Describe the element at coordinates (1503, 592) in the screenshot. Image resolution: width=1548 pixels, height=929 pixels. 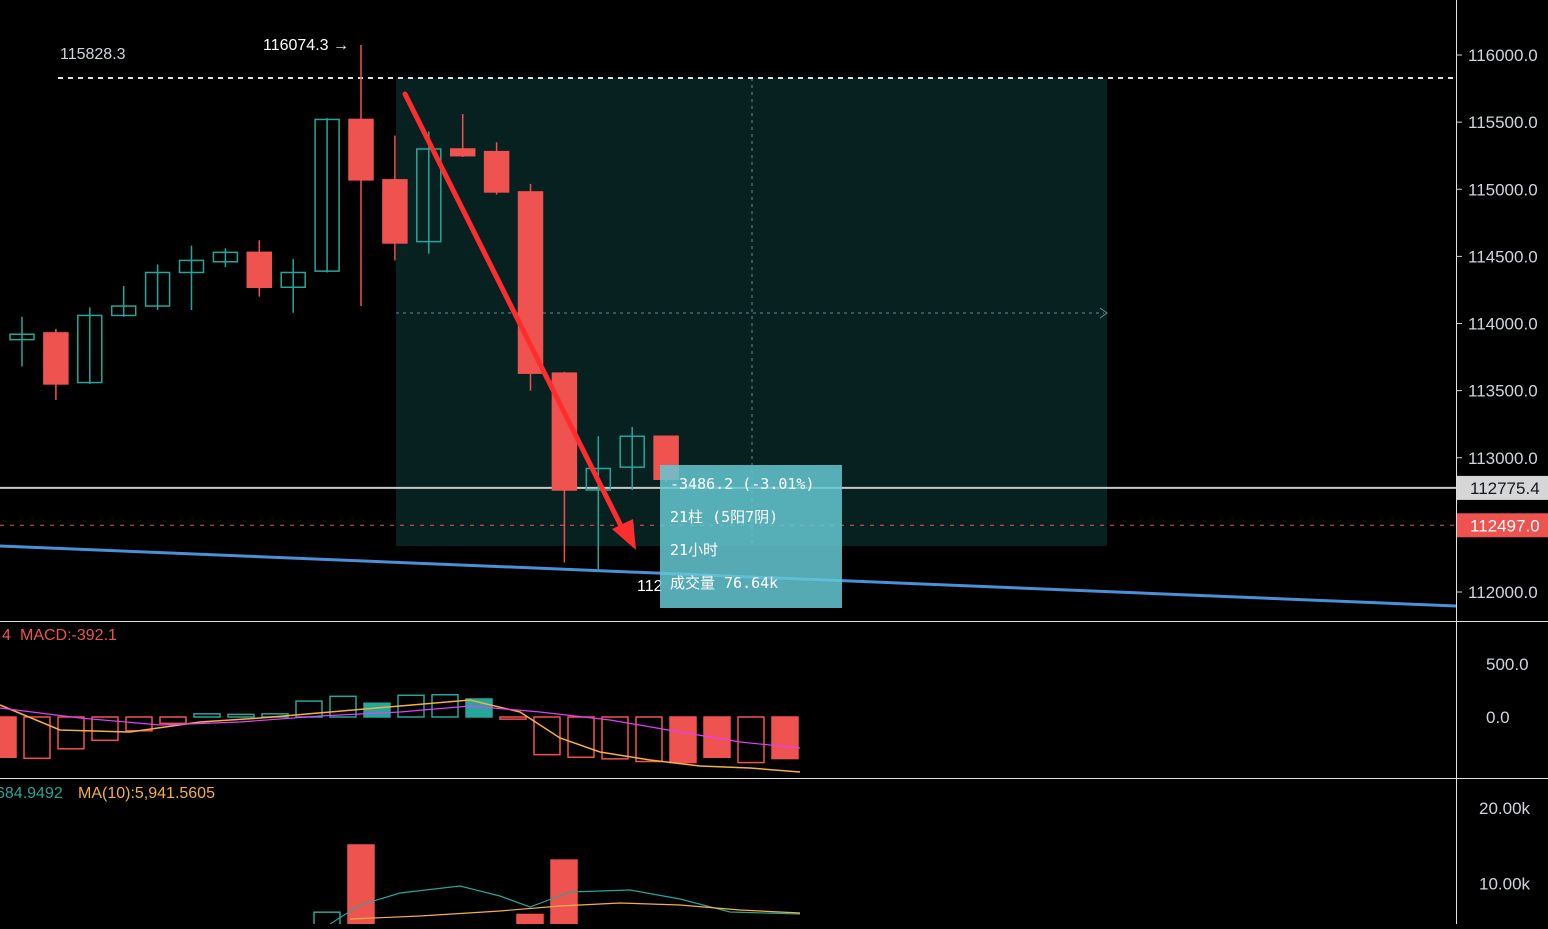
I see `price-axis-label: 112000.0` at that location.